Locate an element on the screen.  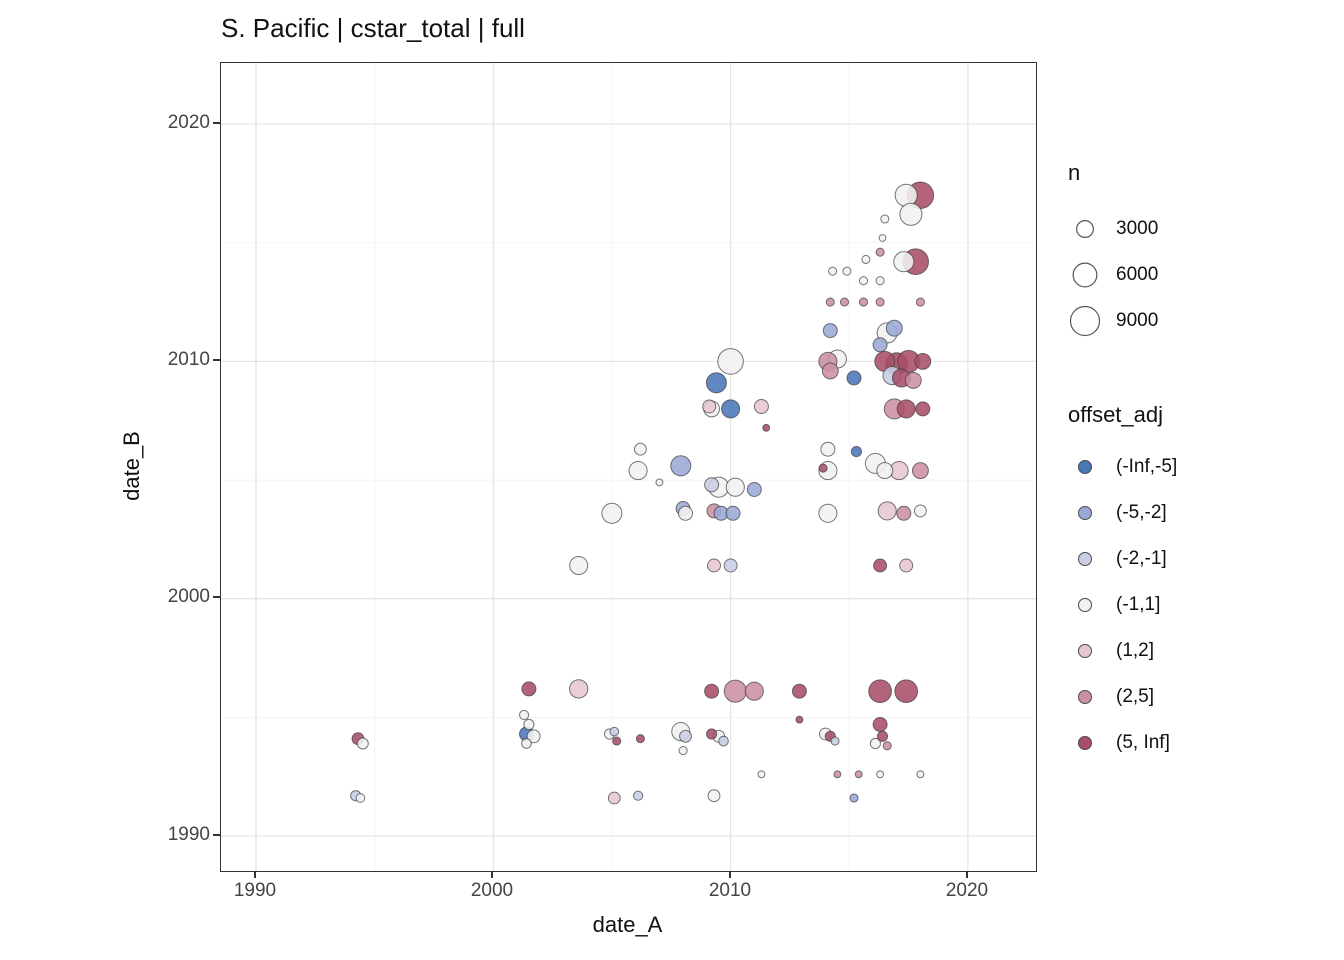
legend-color-title: offset_adj is located at coordinates (1116, 414).